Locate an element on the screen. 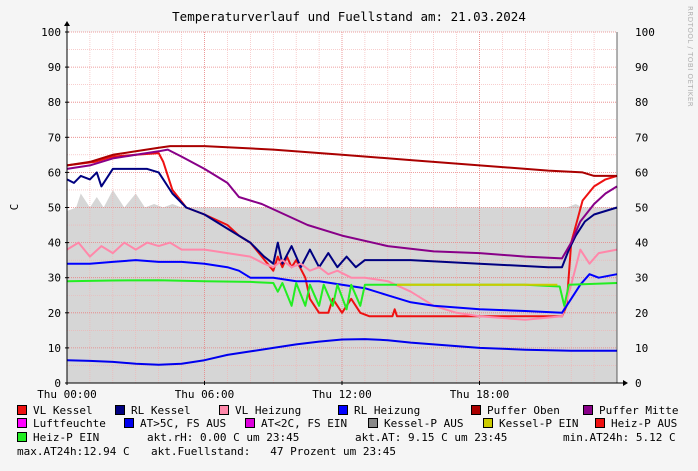 This screenshot has width=698, height=471. y-tick-label: 20 is located at coordinates (54, 313).